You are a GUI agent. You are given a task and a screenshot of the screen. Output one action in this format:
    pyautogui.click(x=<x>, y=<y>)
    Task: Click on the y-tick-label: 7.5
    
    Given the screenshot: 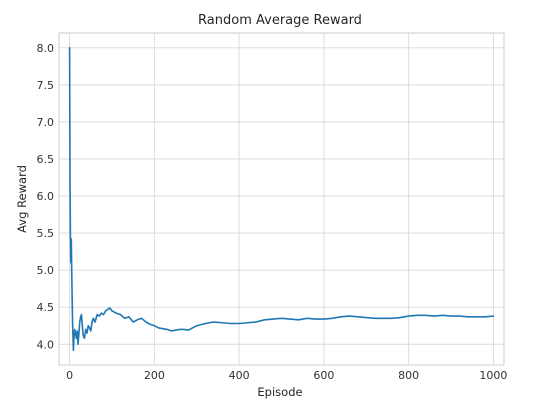 What is the action you would take?
    pyautogui.click(x=46, y=85)
    